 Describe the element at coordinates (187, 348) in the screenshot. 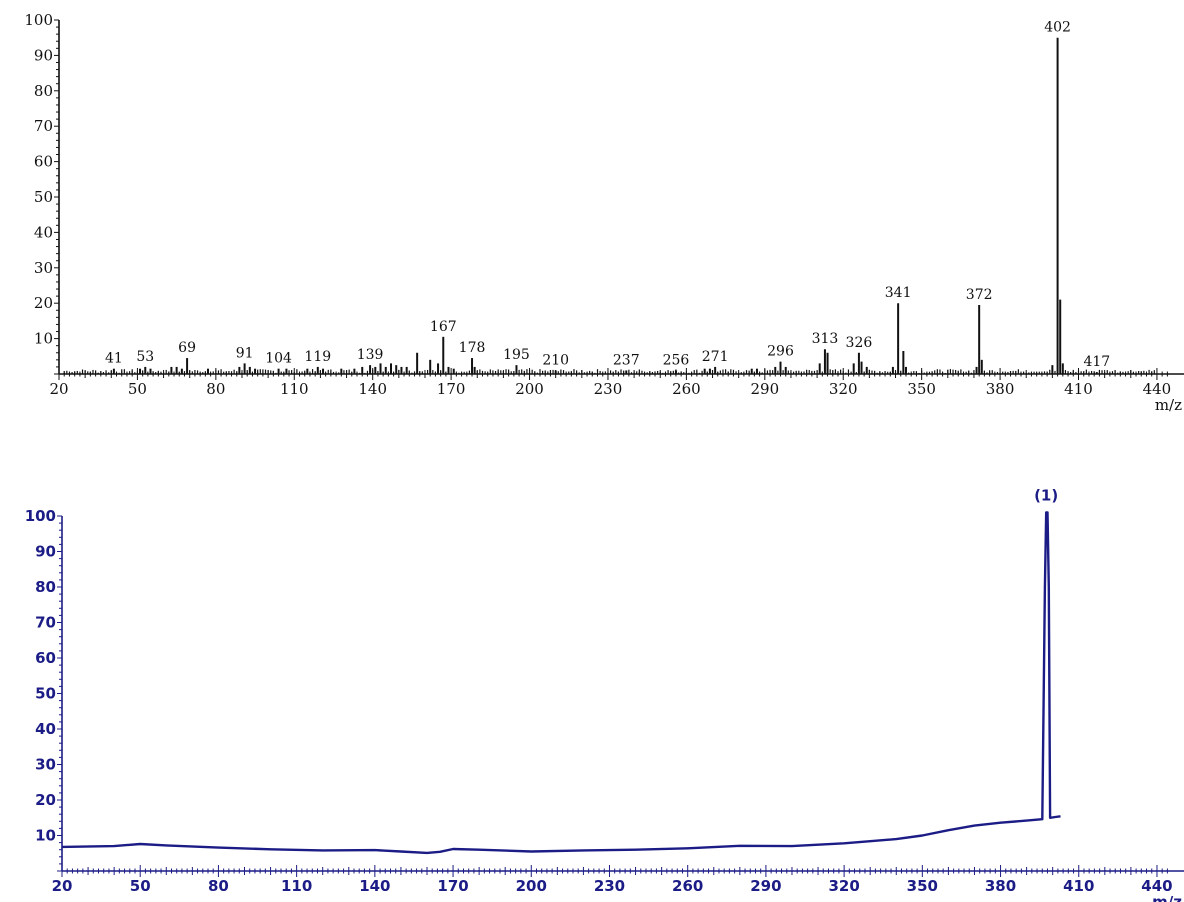

I see `peak-label: 69` at that location.